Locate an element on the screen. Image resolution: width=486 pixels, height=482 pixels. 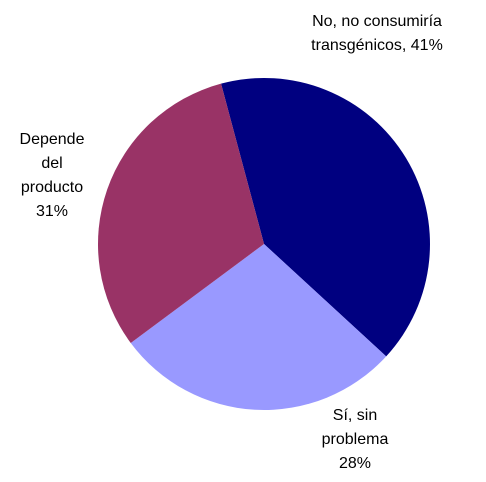
slice-label-line: Depende is located at coordinates (52, 139).